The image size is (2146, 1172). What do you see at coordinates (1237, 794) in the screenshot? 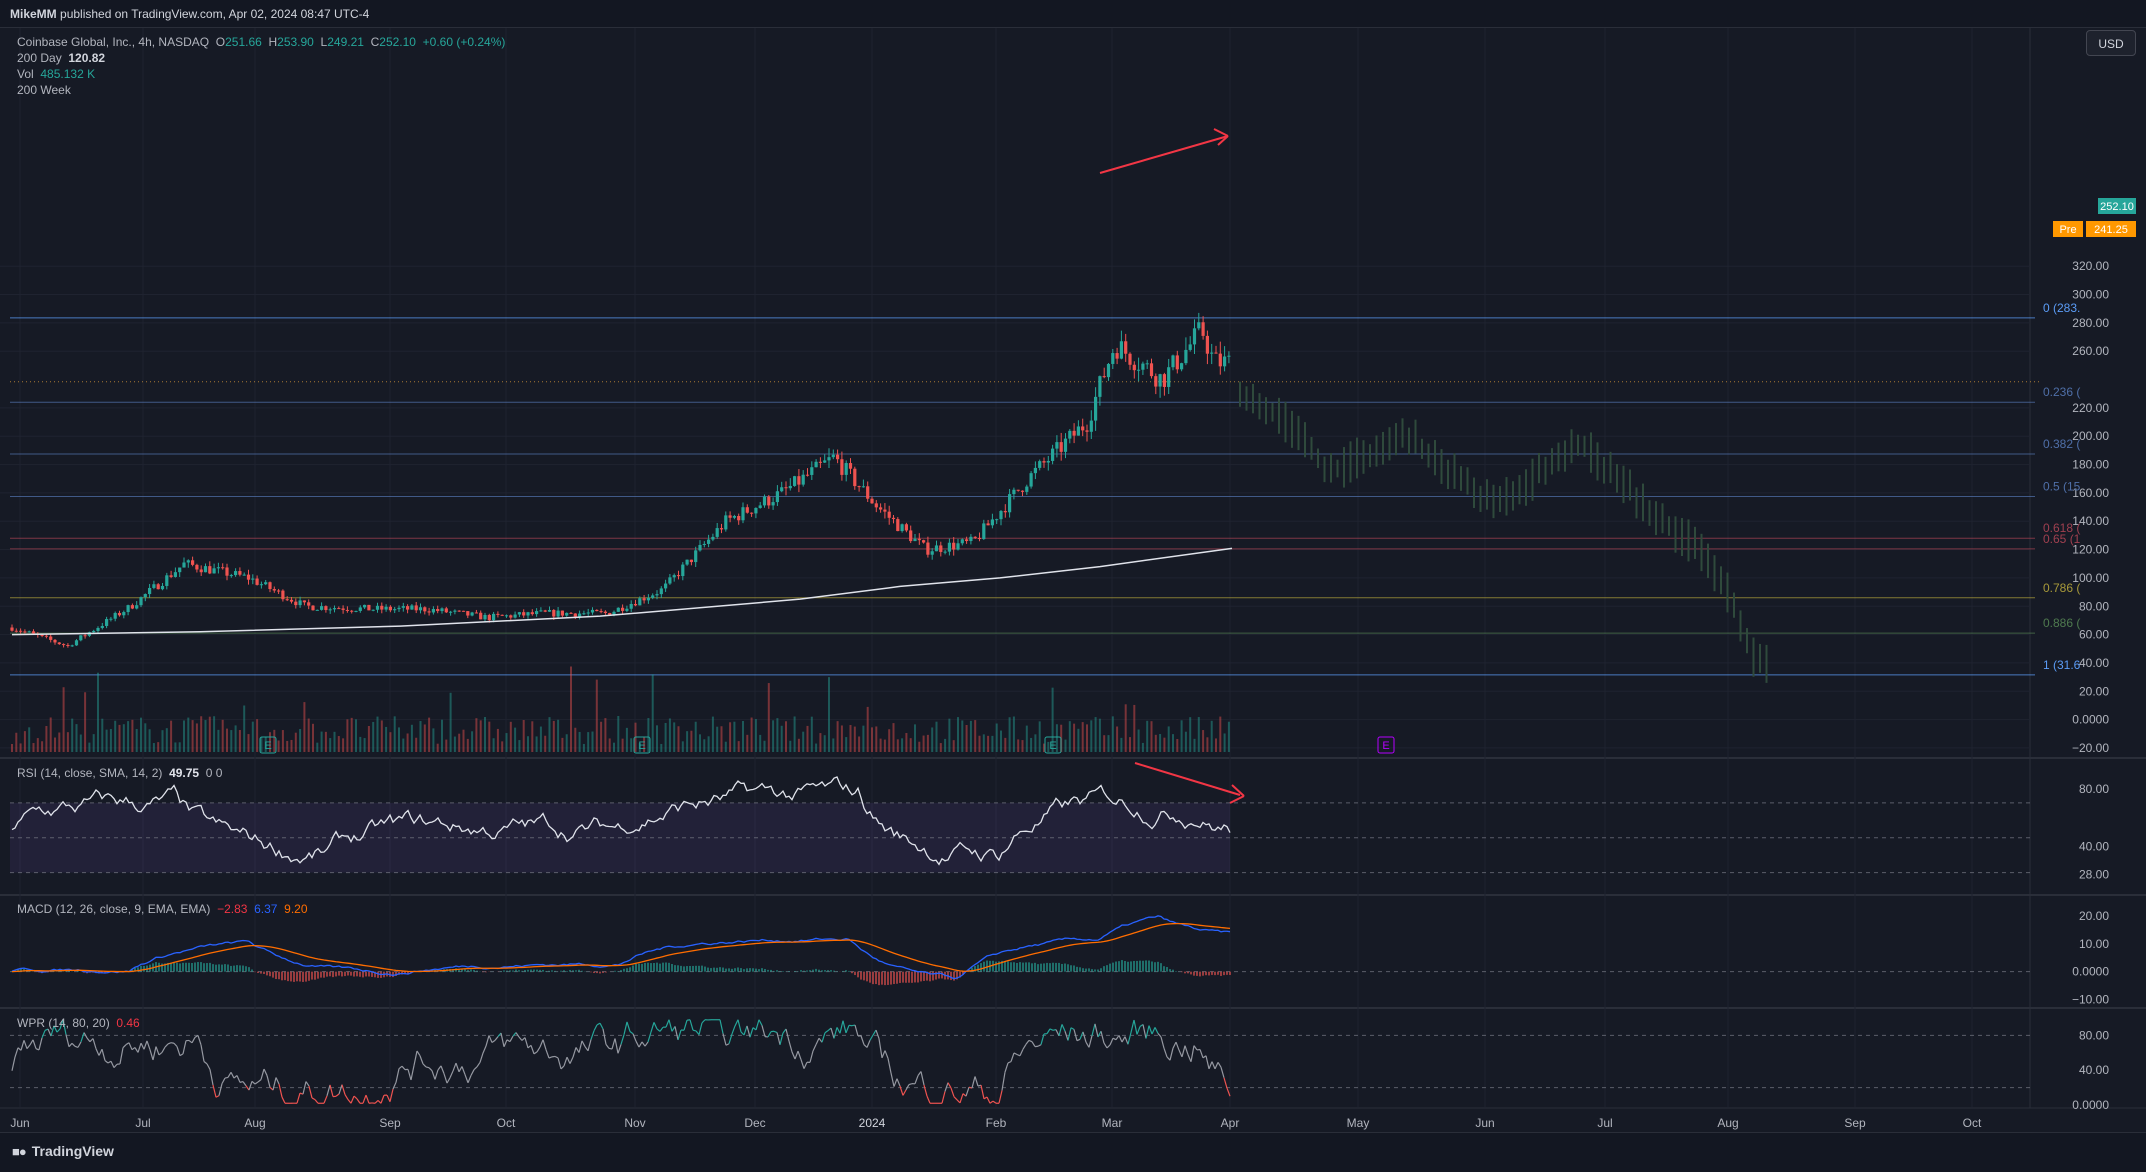
I see `rsi-arrow-head` at bounding box center [1237, 794].